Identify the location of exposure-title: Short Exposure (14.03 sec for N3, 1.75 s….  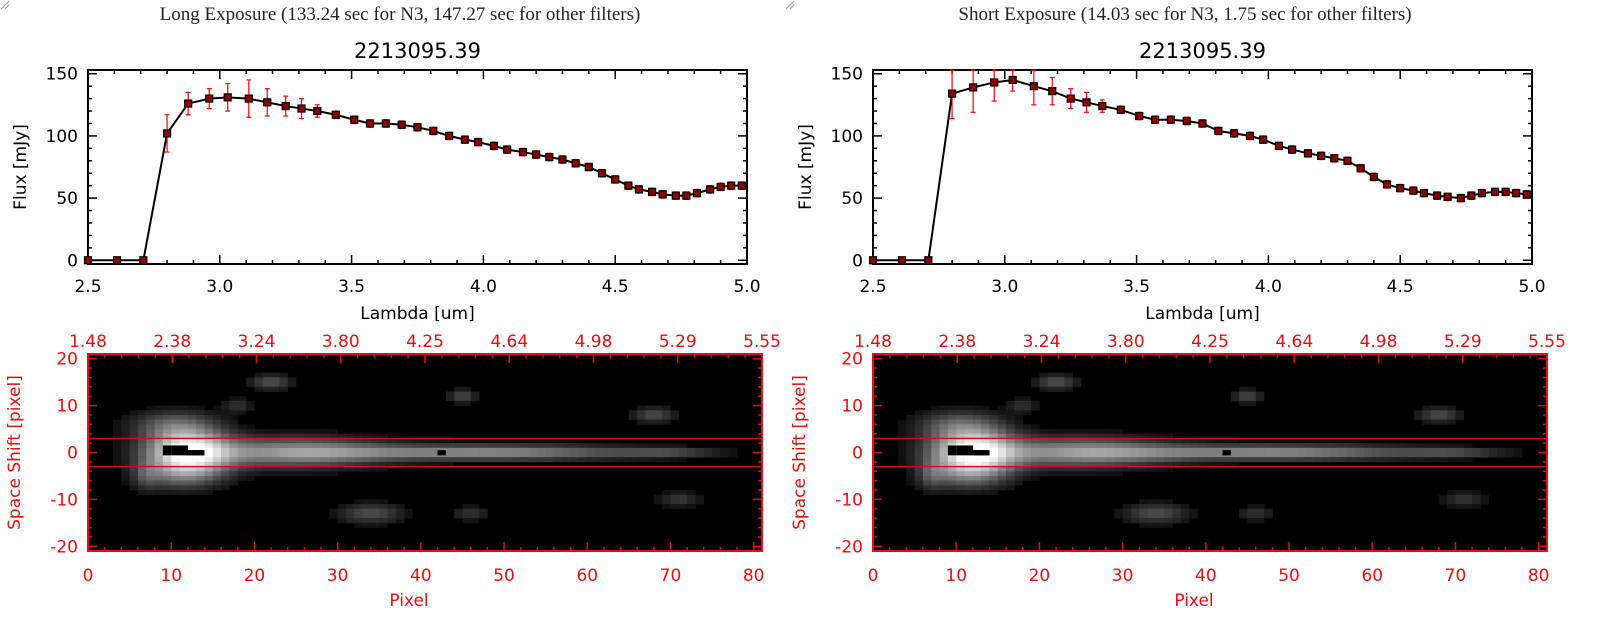
(1185, 14).